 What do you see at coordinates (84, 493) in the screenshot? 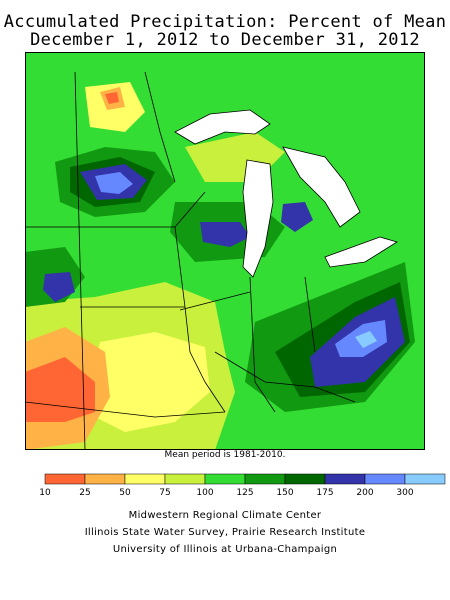
I see `legend-tick-label: 25` at bounding box center [84, 493].